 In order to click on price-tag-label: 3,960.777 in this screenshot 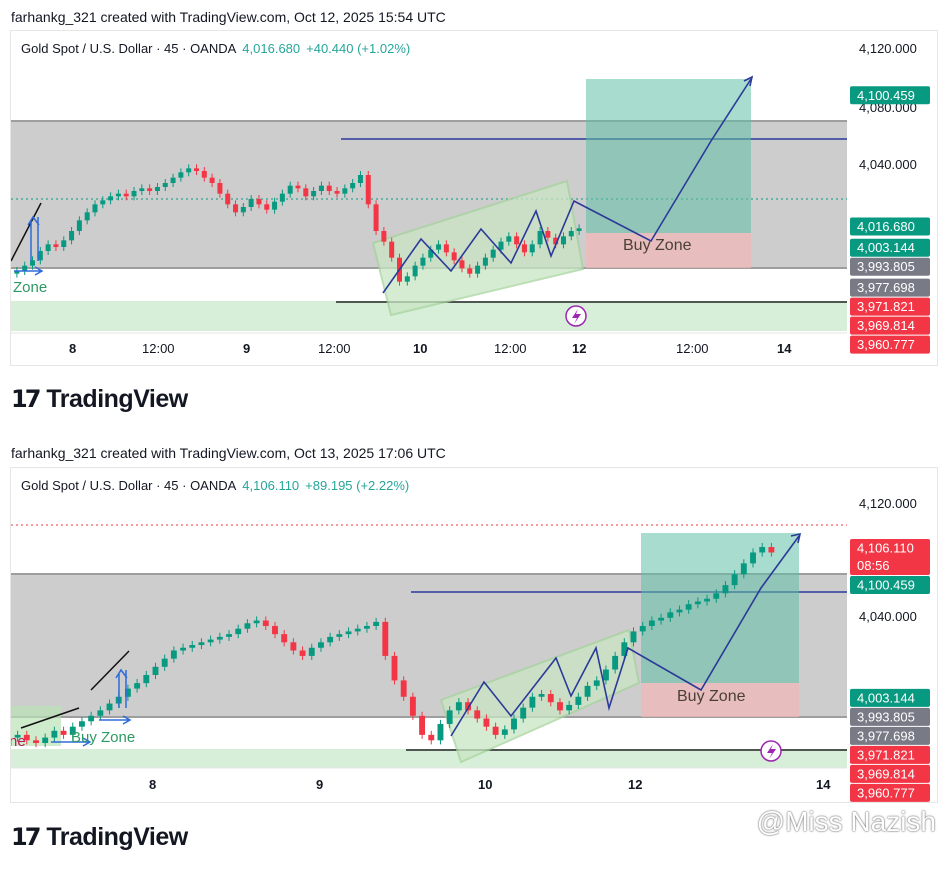, I will do `click(886, 792)`.